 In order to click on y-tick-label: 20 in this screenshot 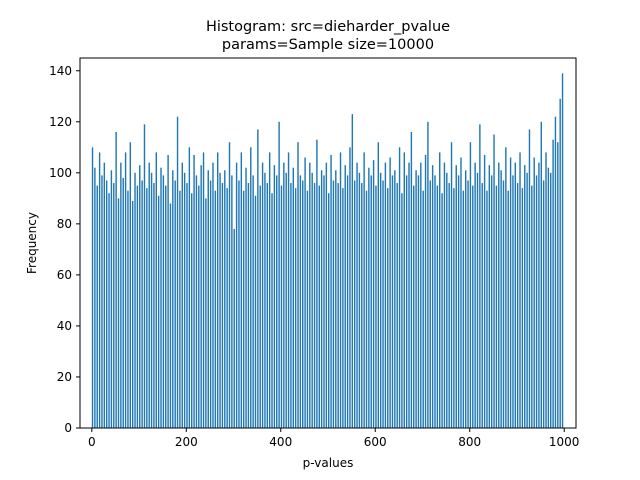, I will do `click(64, 377)`.